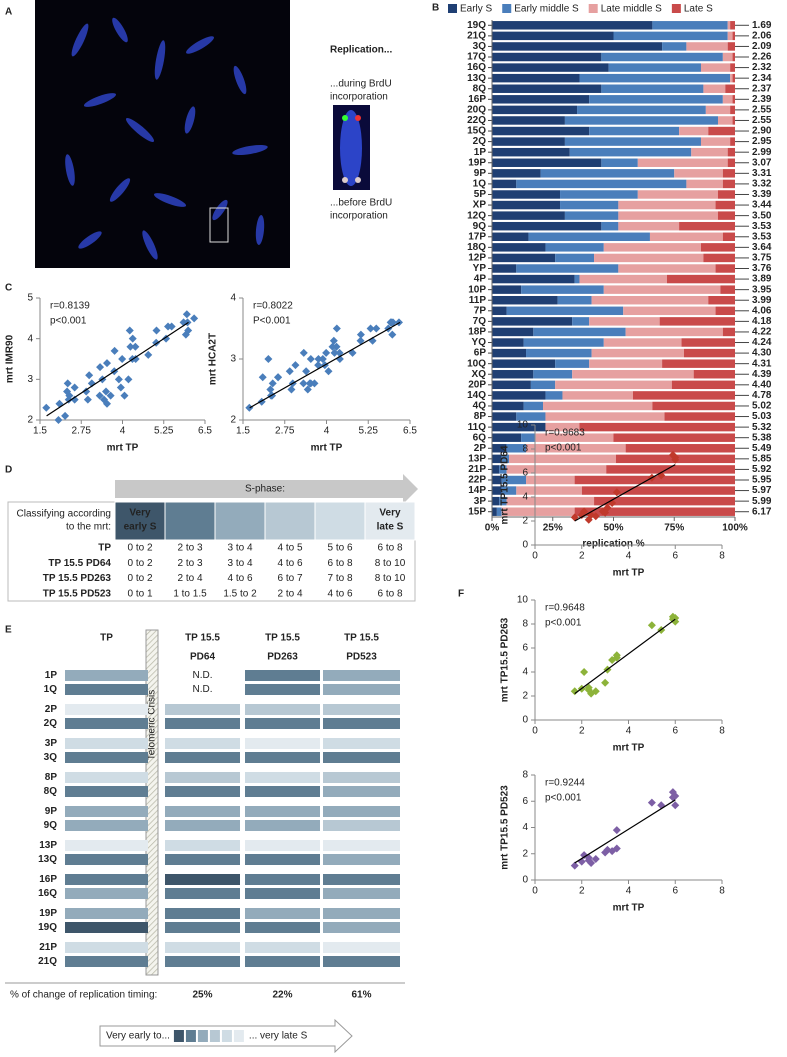 The width and height of the screenshot is (787, 1057). What do you see at coordinates (282, 657) in the screenshot?
I see `column-header: PD263` at bounding box center [282, 657].